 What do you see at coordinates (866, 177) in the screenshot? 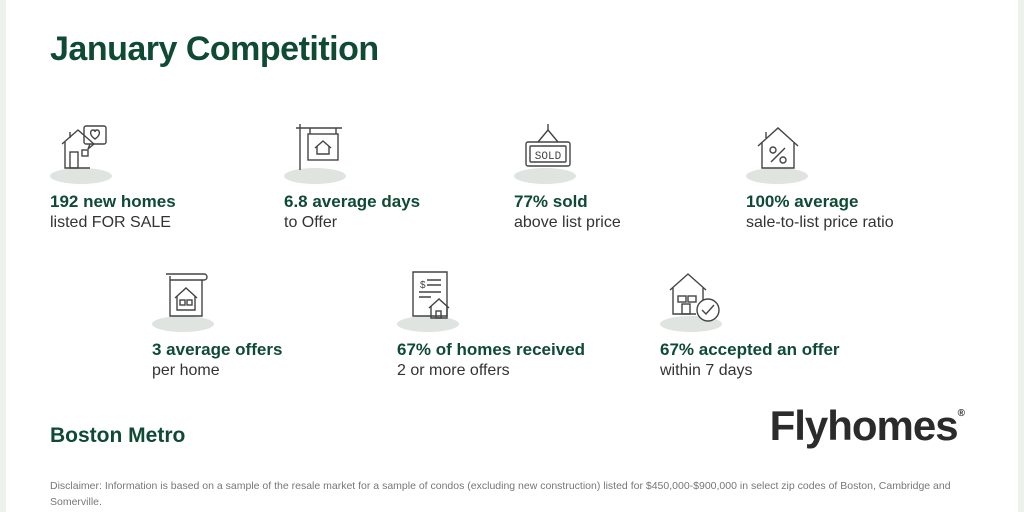
I see `stat-sale-to-list: 100% average sale-to-list price ratio` at bounding box center [866, 177].